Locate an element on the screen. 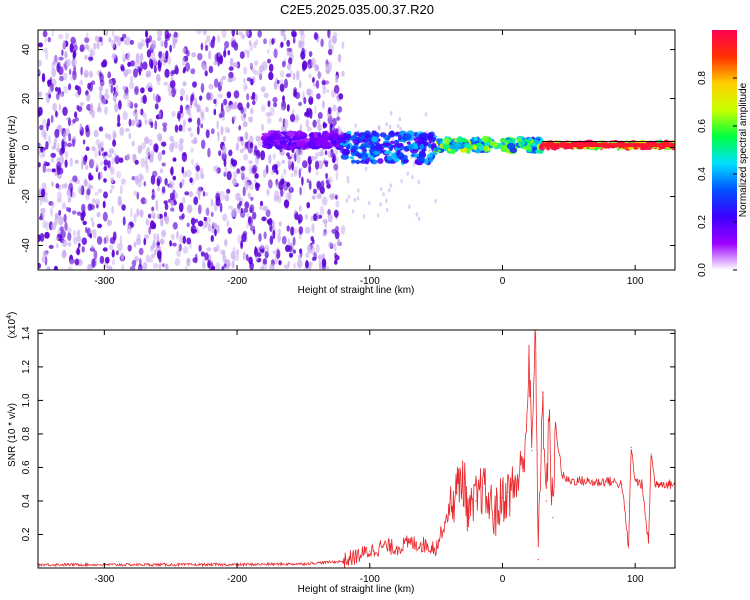 The width and height of the screenshot is (750, 600). colorbar-ticks: 0.0 0.2 0.4 0.6 0.8 is located at coordinates (717, 174).